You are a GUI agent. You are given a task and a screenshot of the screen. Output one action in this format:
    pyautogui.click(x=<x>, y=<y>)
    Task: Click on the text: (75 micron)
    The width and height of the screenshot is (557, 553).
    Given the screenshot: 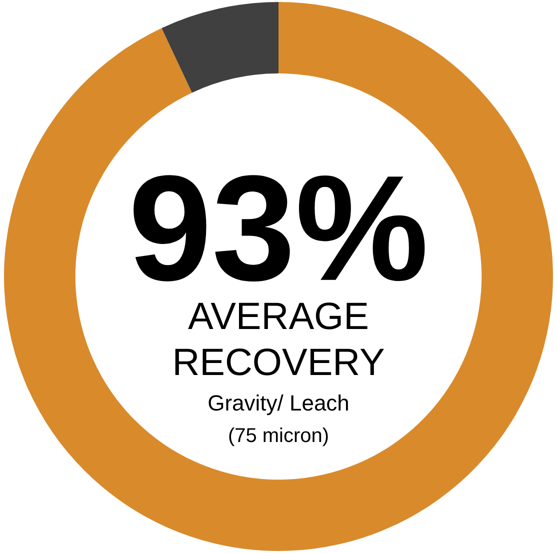 What is the action you would take?
    pyautogui.click(x=279, y=436)
    